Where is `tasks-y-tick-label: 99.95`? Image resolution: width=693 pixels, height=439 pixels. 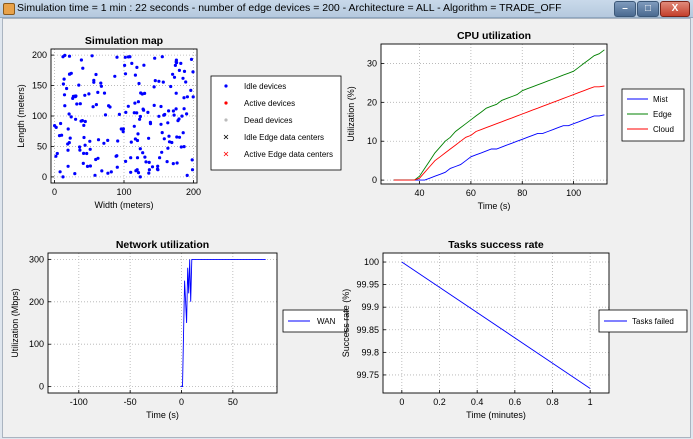
tasks-y-tick-label: 99.95 is located at coordinates (367, 285).